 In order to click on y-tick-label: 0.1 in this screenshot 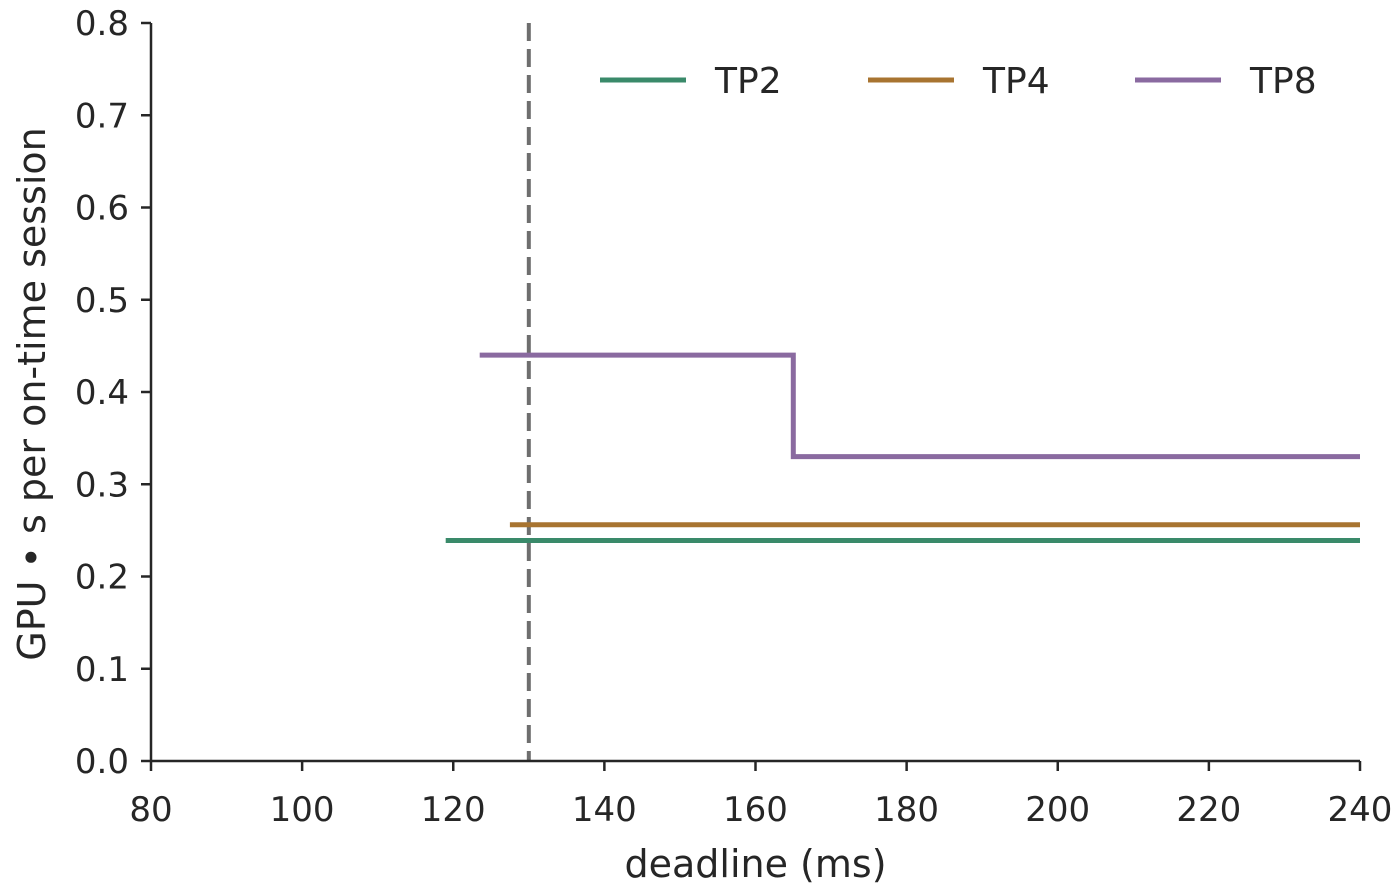, I will do `click(102, 670)`.